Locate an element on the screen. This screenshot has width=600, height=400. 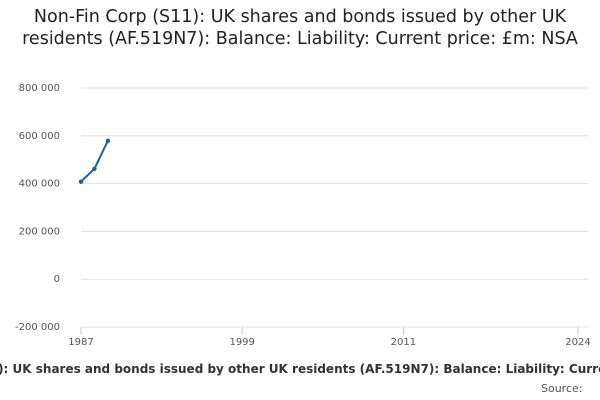
y-tick-label: 600 000 is located at coordinates (39, 136).